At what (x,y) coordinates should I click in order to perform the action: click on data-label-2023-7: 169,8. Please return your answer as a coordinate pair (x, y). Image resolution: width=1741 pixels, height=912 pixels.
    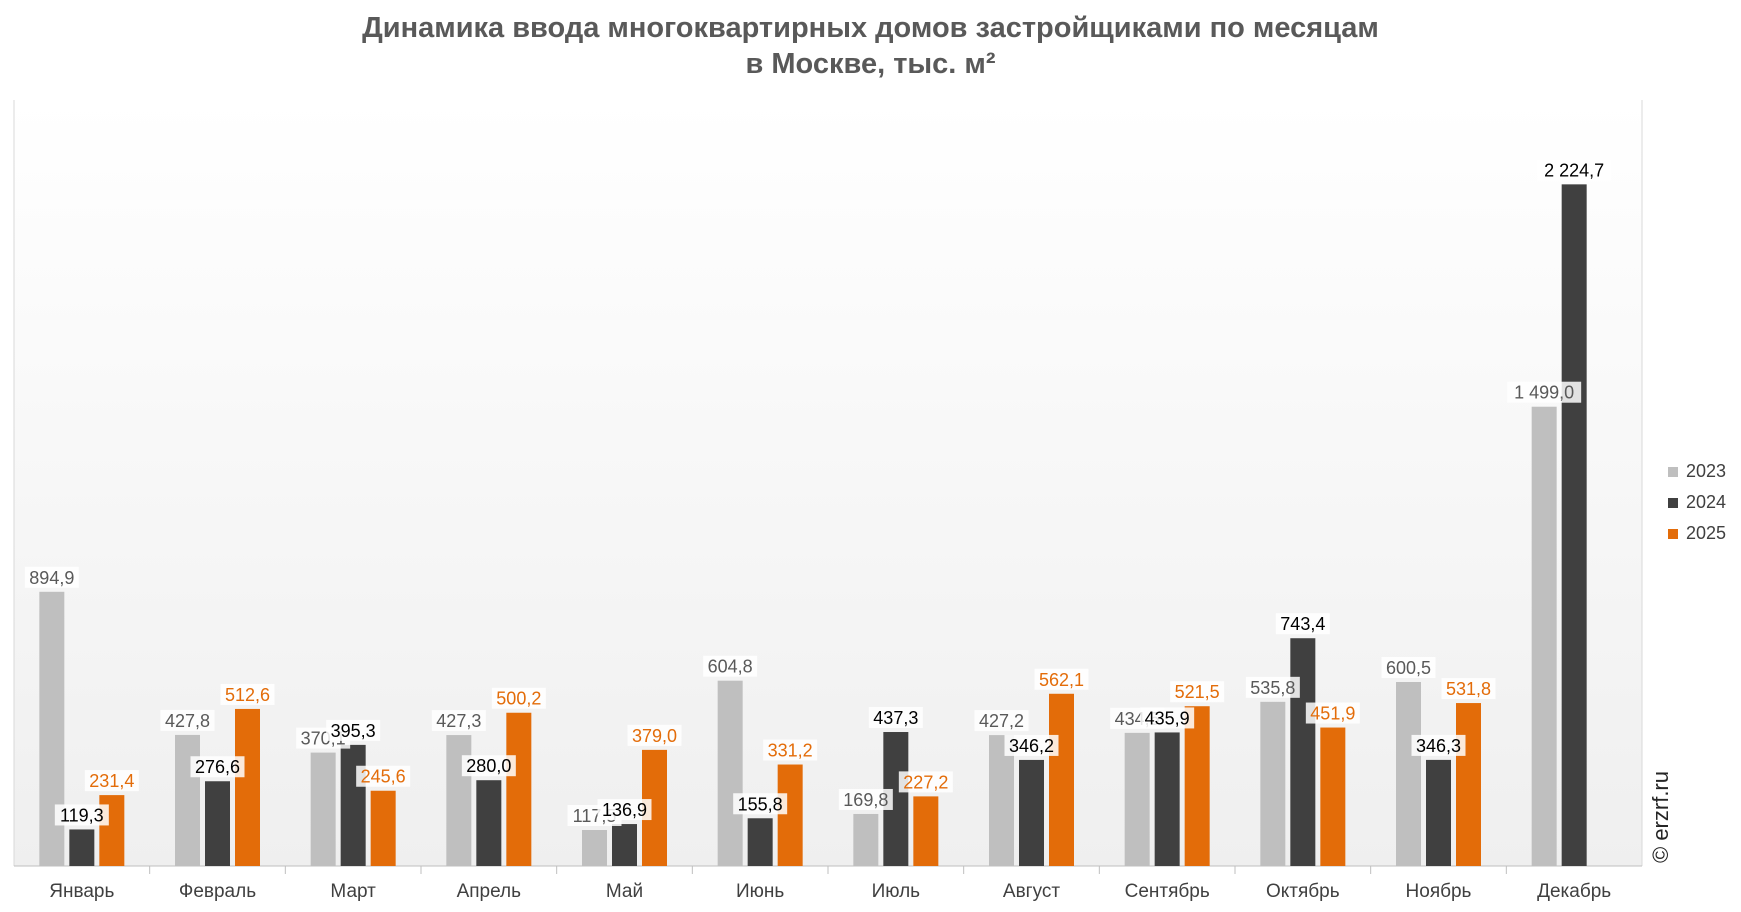
    Looking at the image, I should click on (865, 800).